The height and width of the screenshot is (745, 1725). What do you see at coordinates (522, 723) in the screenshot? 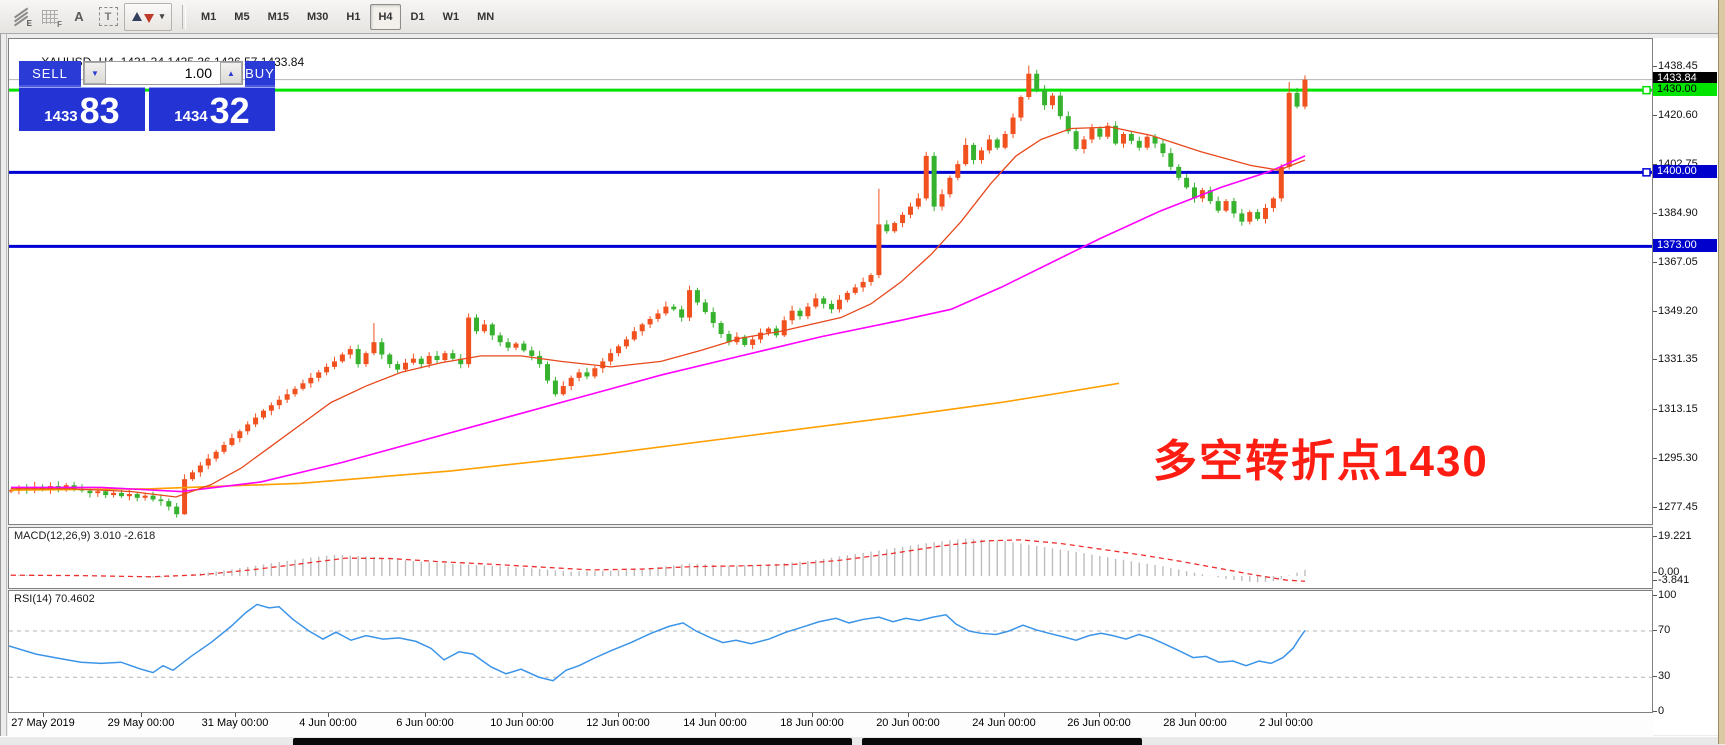
I see `time-label: 10 Jun 00:00` at bounding box center [522, 723].